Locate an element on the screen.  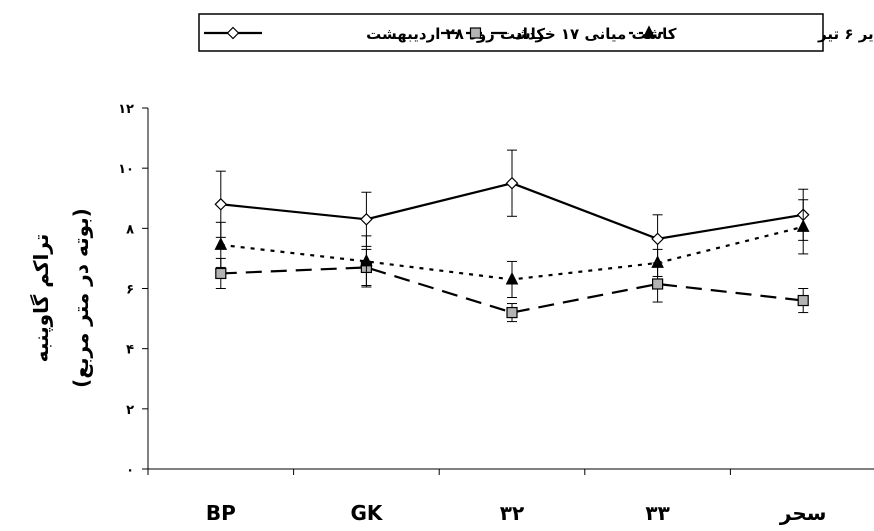
y-tick-label: ۲ is located at coordinates (130, 410).